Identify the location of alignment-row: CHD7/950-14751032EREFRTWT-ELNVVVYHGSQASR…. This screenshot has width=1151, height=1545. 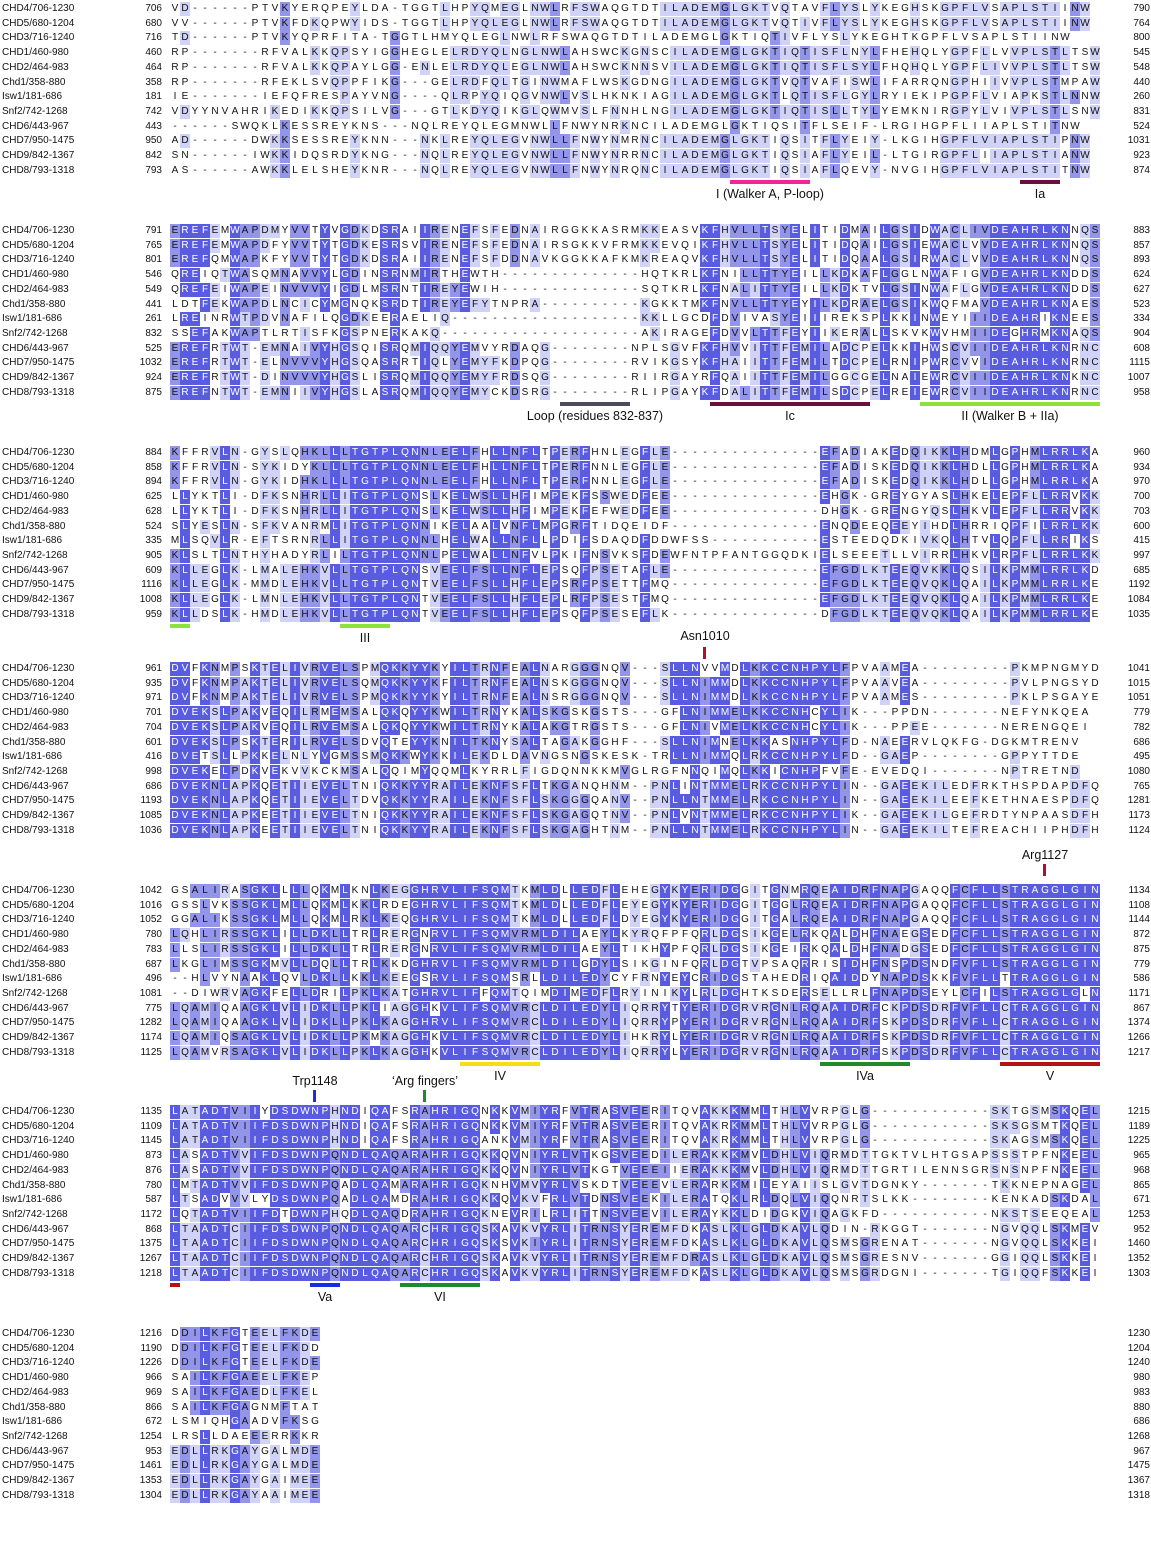
(575, 363).